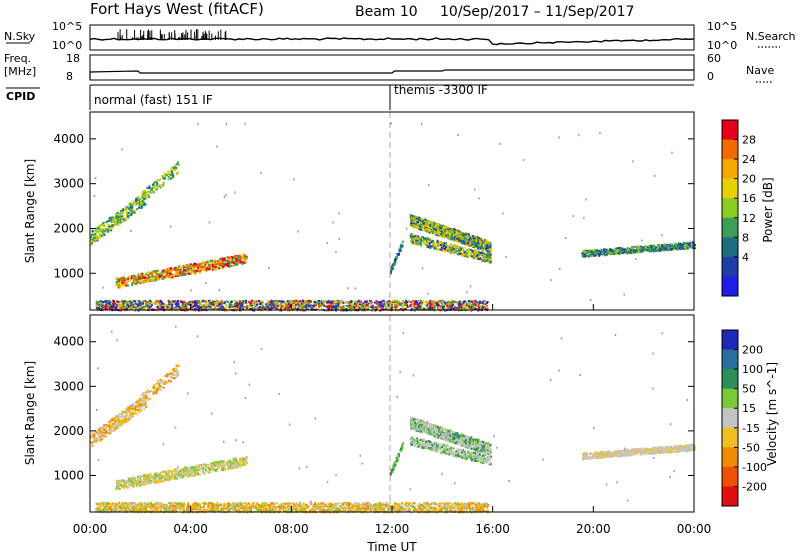 The image size is (800, 558). I want to click on colorbar-tick-label: 200, so click(752, 350).